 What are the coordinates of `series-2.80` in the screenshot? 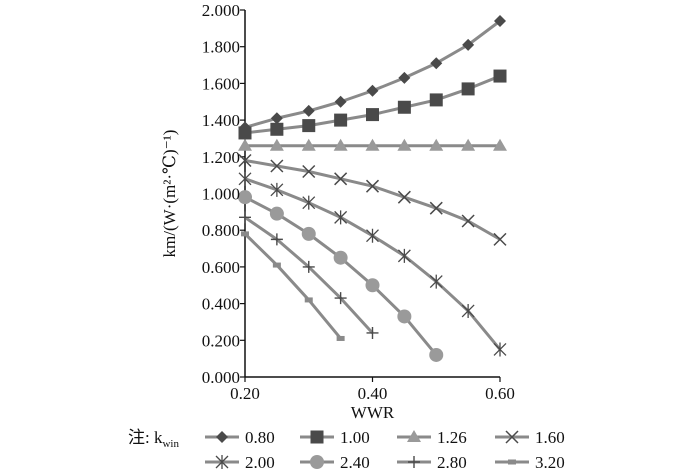 It's located at (309, 275).